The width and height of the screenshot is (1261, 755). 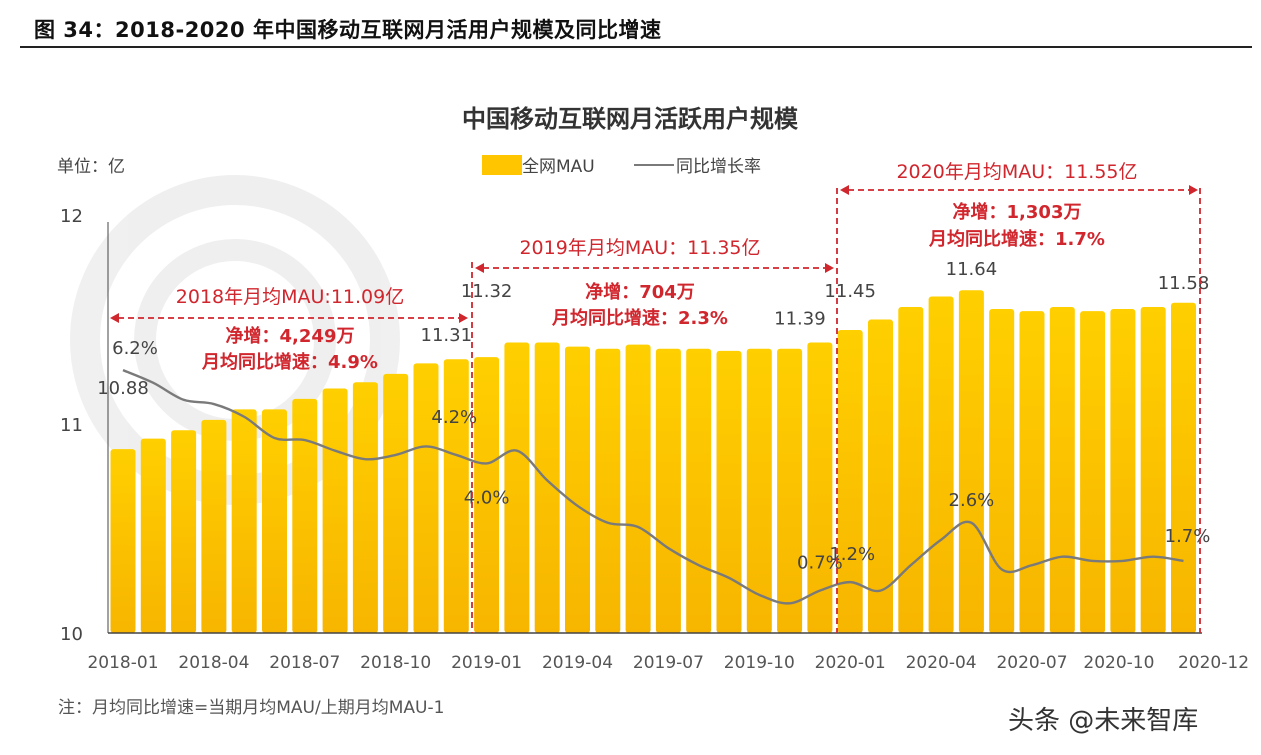 What do you see at coordinates (486, 663) in the screenshot?
I see `x-tick-label: 2019-01` at bounding box center [486, 663].